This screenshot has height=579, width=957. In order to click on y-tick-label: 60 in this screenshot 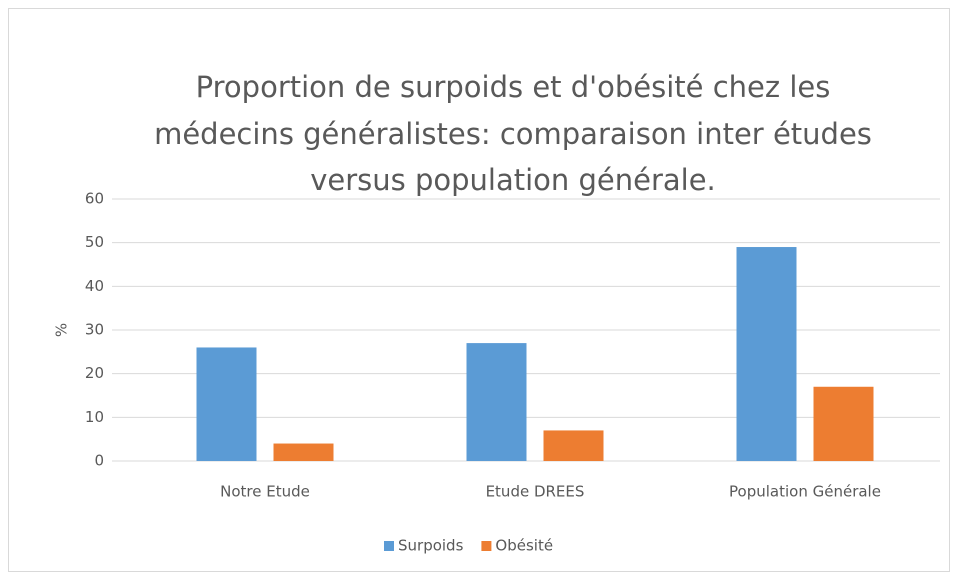, I will do `click(94, 199)`.